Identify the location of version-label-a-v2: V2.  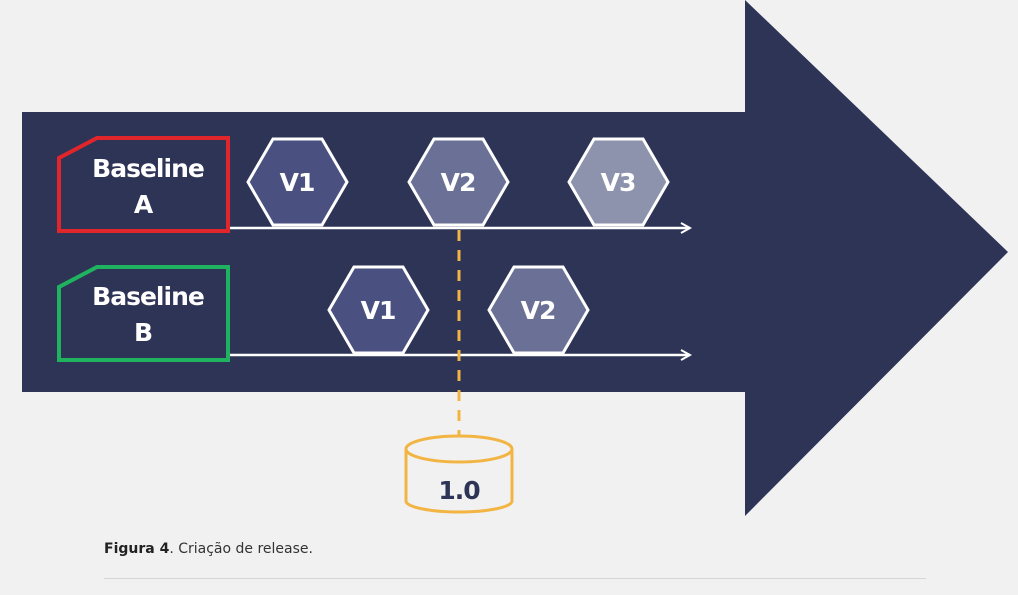
(458, 182).